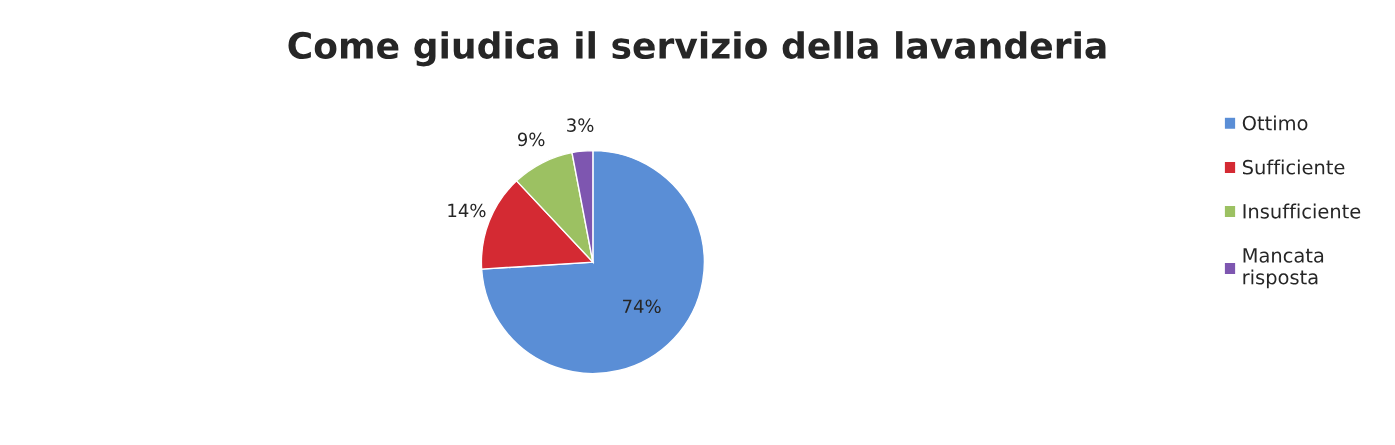 This screenshot has height=445, width=1395. I want to click on data-label: 74%, so click(642, 306).